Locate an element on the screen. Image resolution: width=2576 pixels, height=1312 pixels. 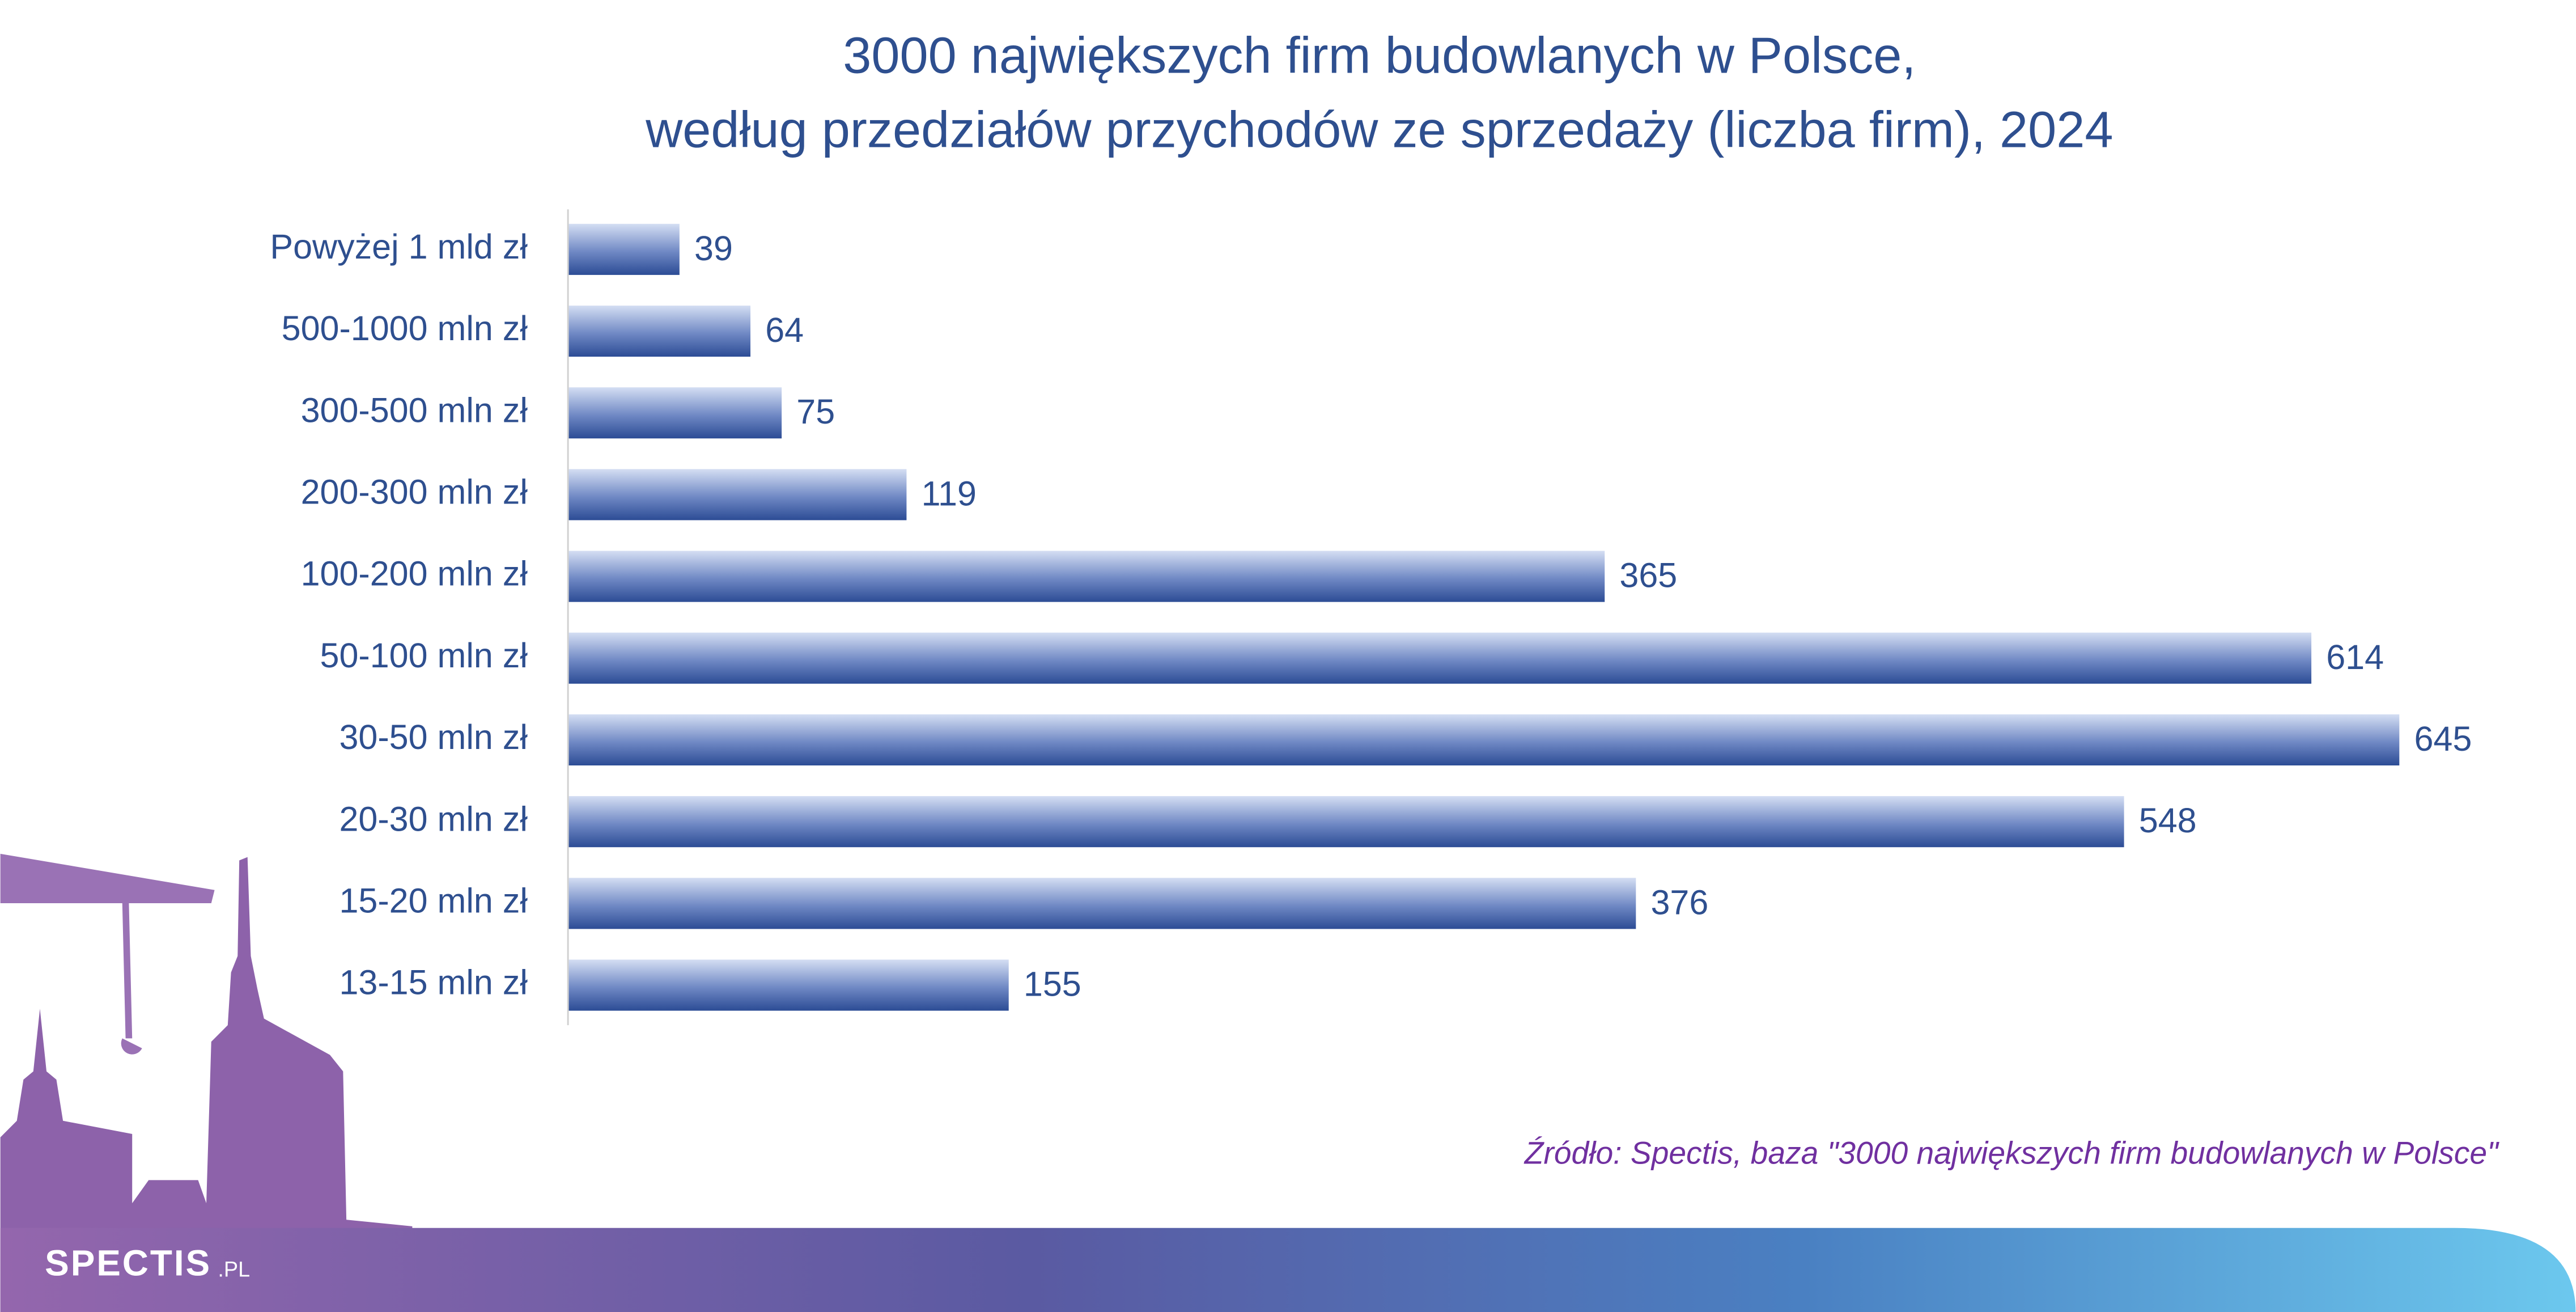
value-label: 645 is located at coordinates (2443, 739).